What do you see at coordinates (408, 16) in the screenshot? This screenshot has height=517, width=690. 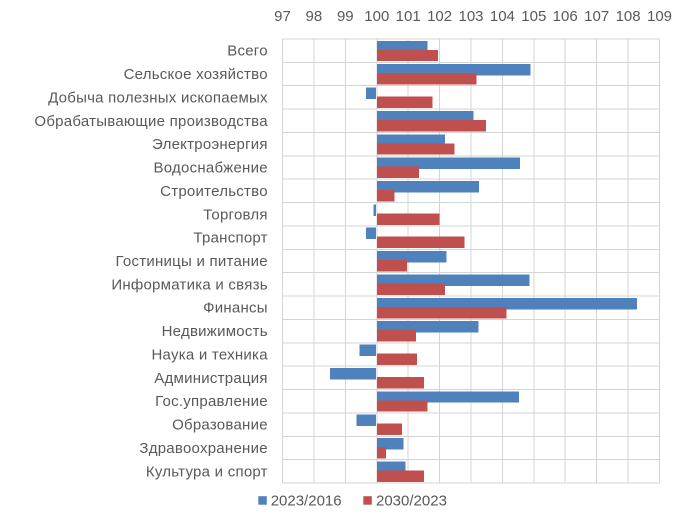 I see `svg-text: 101` at bounding box center [408, 16].